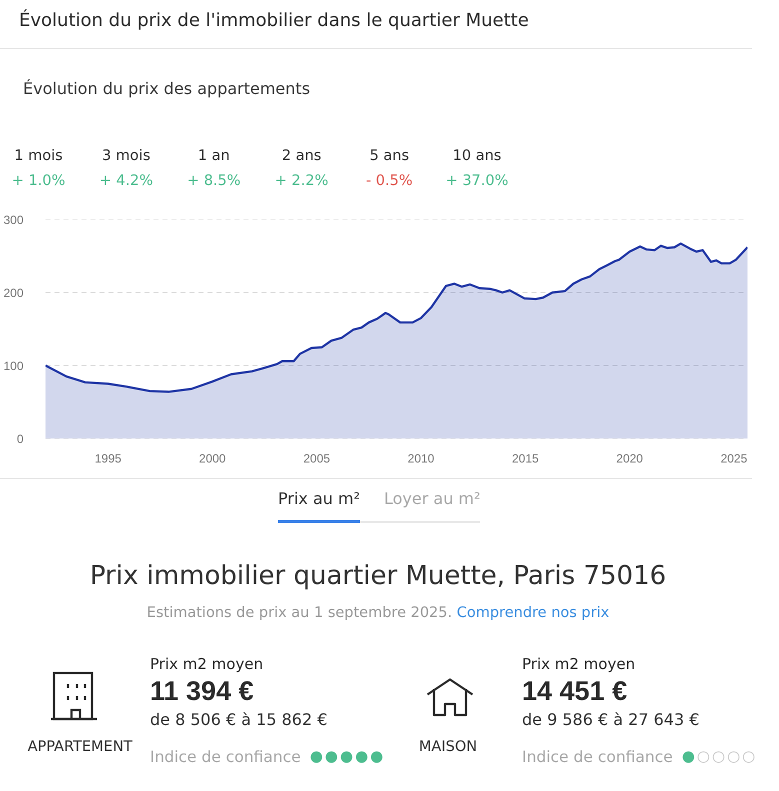 The width and height of the screenshot is (779, 791). I want to click on category-label: 1 an, so click(213, 156).